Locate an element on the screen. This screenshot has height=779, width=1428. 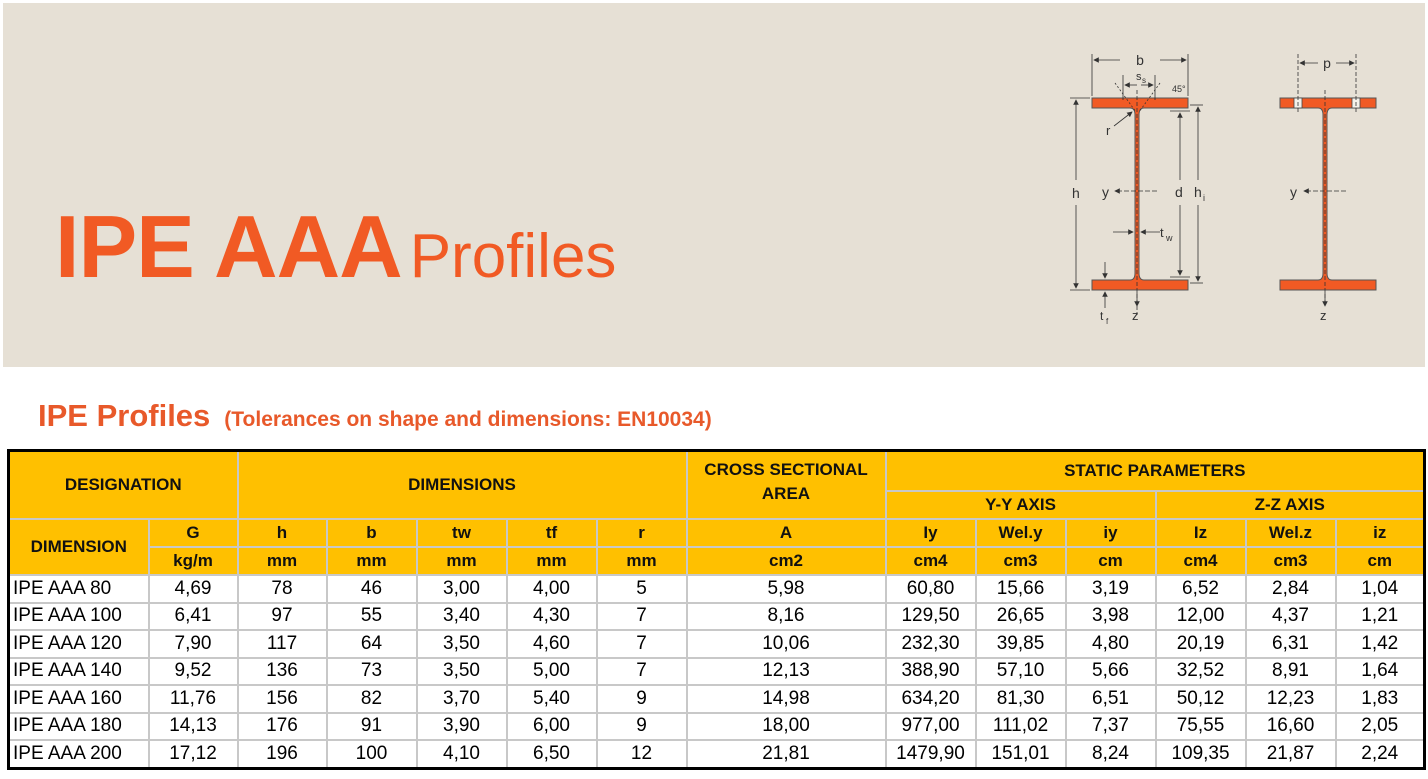
unit-Iz: cm4 is located at coordinates (1200, 561).